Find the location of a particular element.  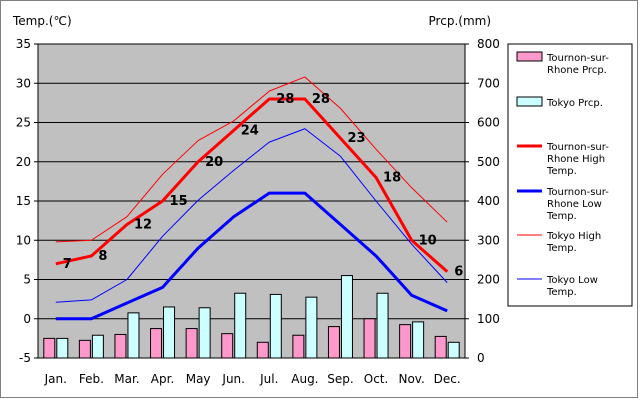

x-tick-label: Nov. is located at coordinates (411, 379).